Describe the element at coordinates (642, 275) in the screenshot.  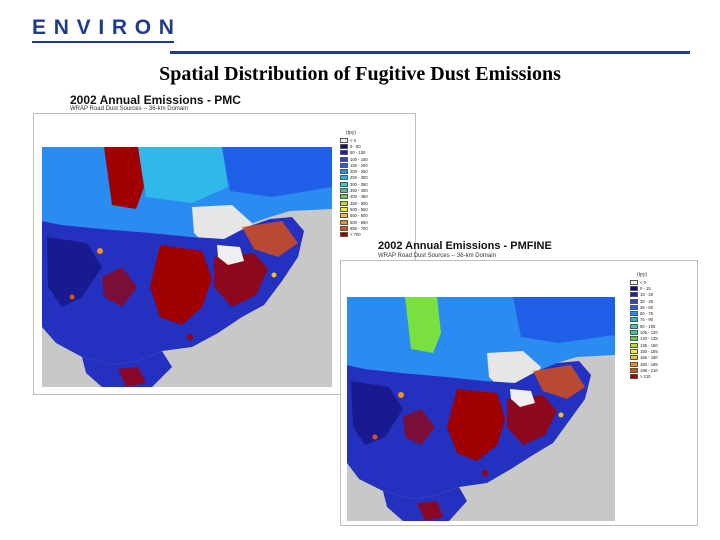
I see `pmfine-legend-unit: (tpy)` at that location.